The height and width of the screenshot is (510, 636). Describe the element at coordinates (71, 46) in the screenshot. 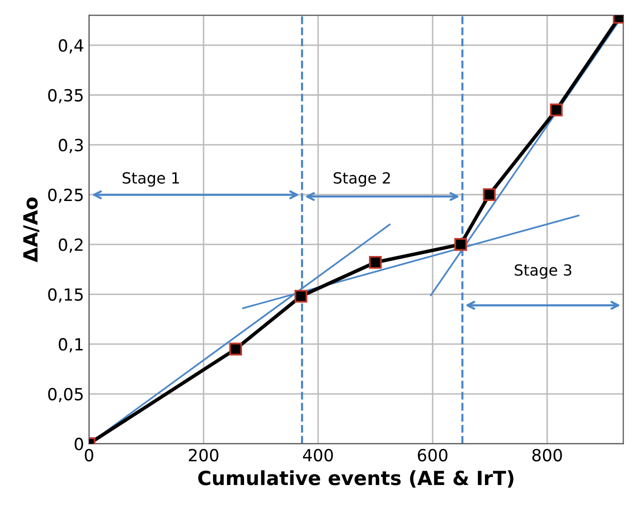

I see `y-tick-label: 0,4` at that location.